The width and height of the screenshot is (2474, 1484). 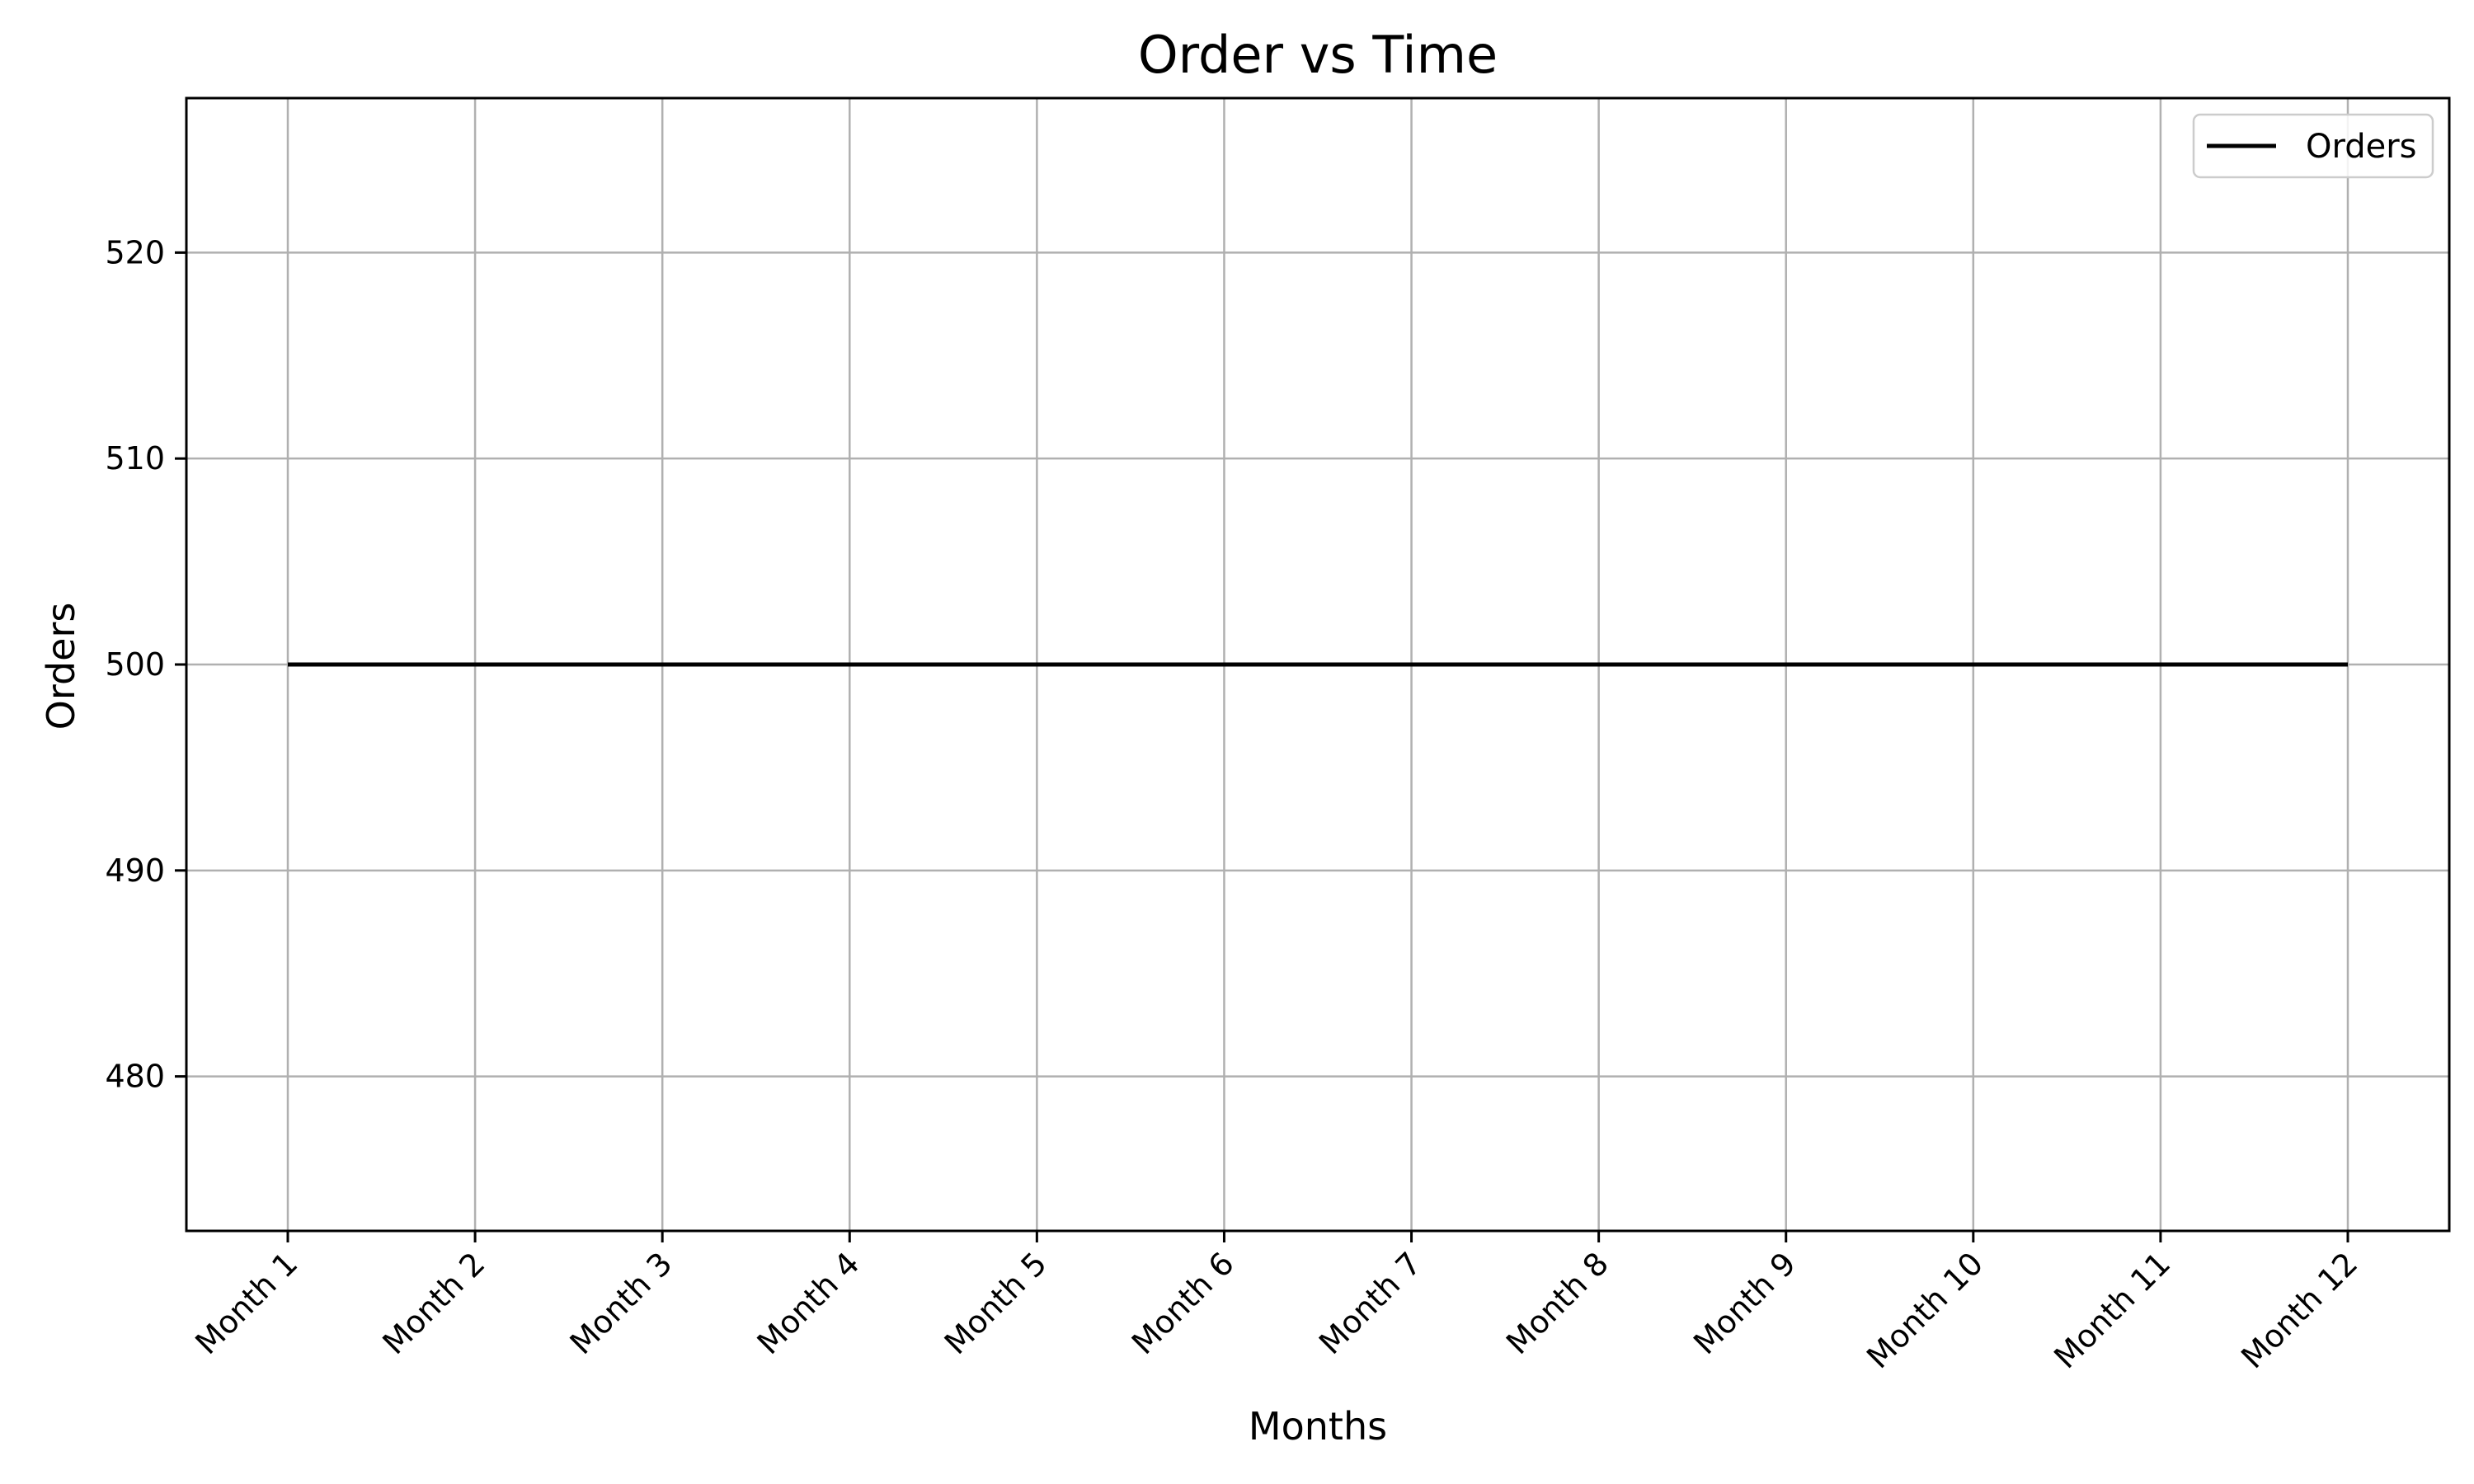 I want to click on y-tick-label: 480, so click(x=135, y=1077).